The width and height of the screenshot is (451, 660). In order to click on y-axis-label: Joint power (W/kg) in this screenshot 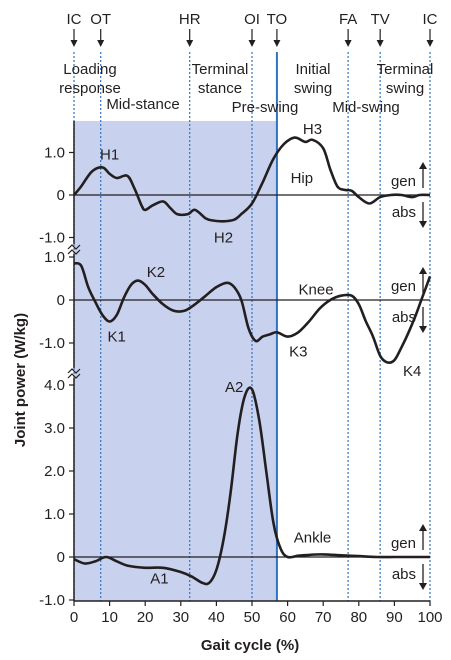, I will do `click(20, 380)`.